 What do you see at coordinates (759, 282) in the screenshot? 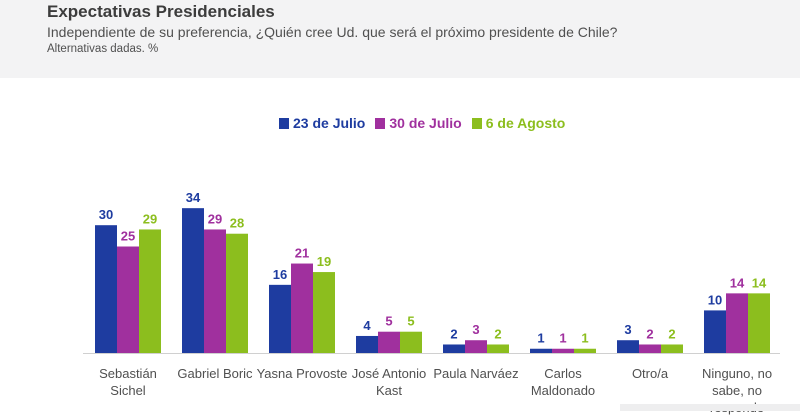
I see `value-label-ninguno-no-sabe-no-responde-6-de-agosto: 14` at bounding box center [759, 282].